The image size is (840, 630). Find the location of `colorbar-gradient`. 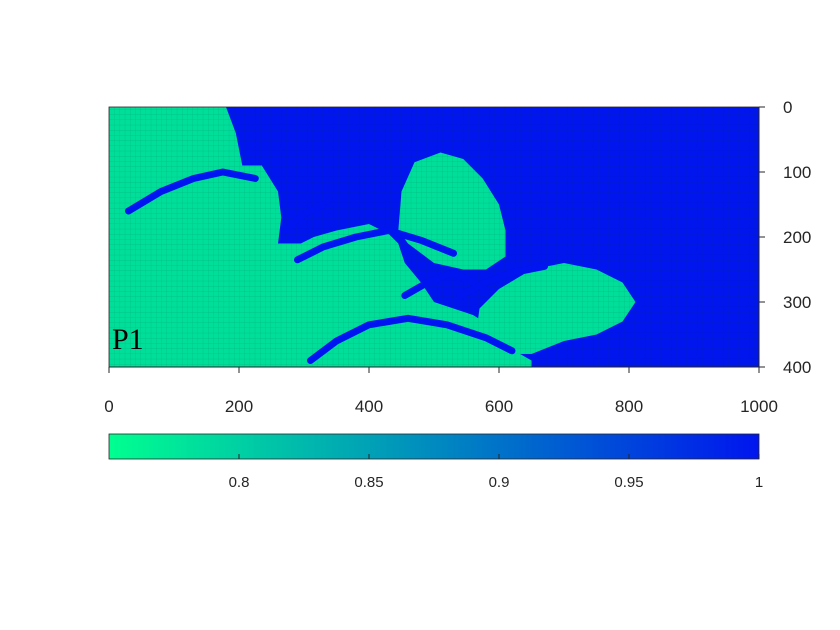

colorbar-gradient is located at coordinates (434, 446).